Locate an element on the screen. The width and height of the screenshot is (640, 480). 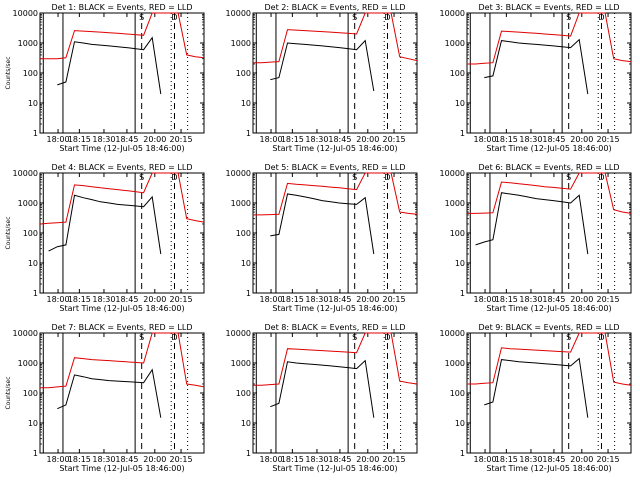
panel-title: Det 8: BLACK = Events, RED = LLD is located at coordinates (335, 327).